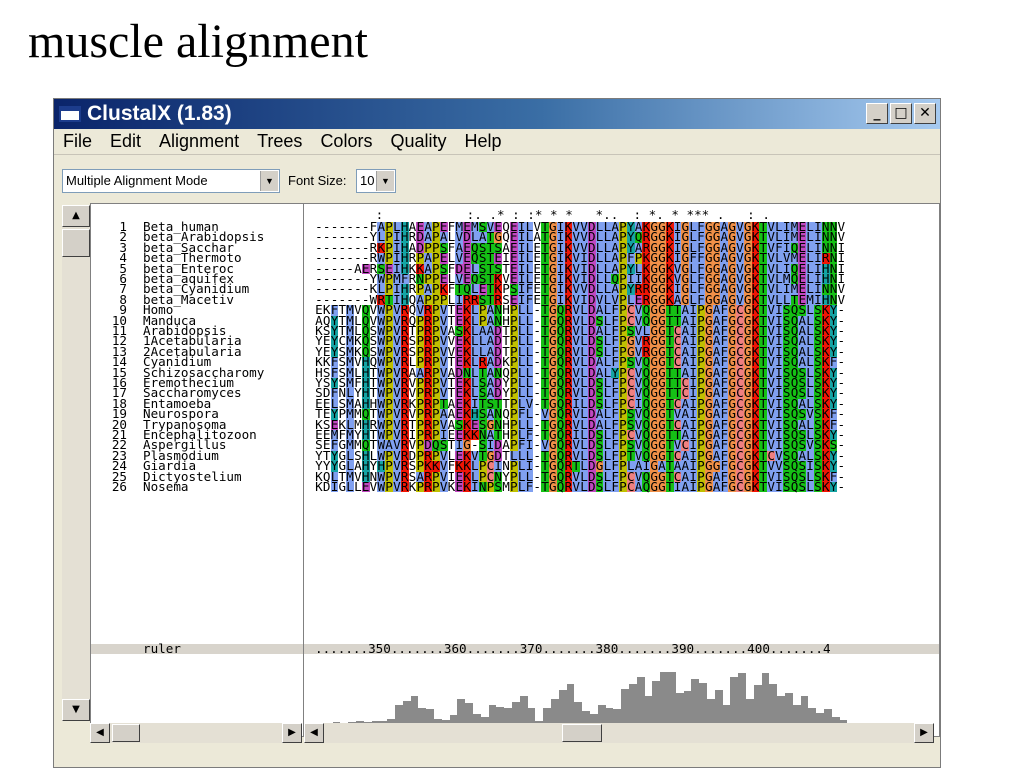 This screenshot has height=768, width=1024. Describe the element at coordinates (197, 413) in the screenshot. I see `sequence-name-row: 19 Neurospora` at that location.